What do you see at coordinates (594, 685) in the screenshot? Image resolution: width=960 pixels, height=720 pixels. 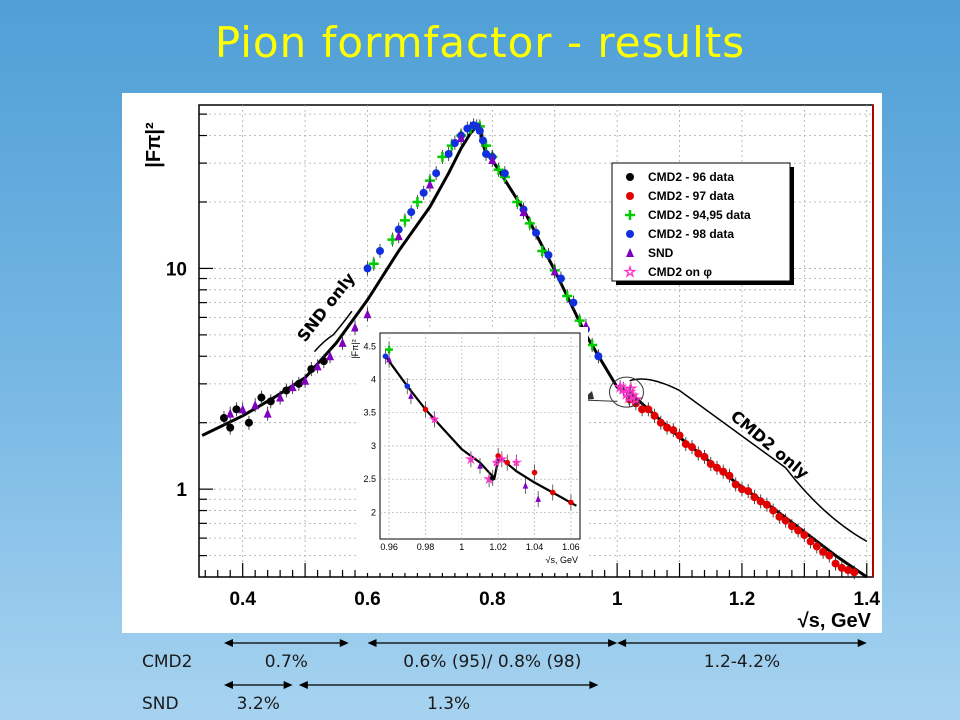 I see `snd-range-arrow-head-right` at bounding box center [594, 685].